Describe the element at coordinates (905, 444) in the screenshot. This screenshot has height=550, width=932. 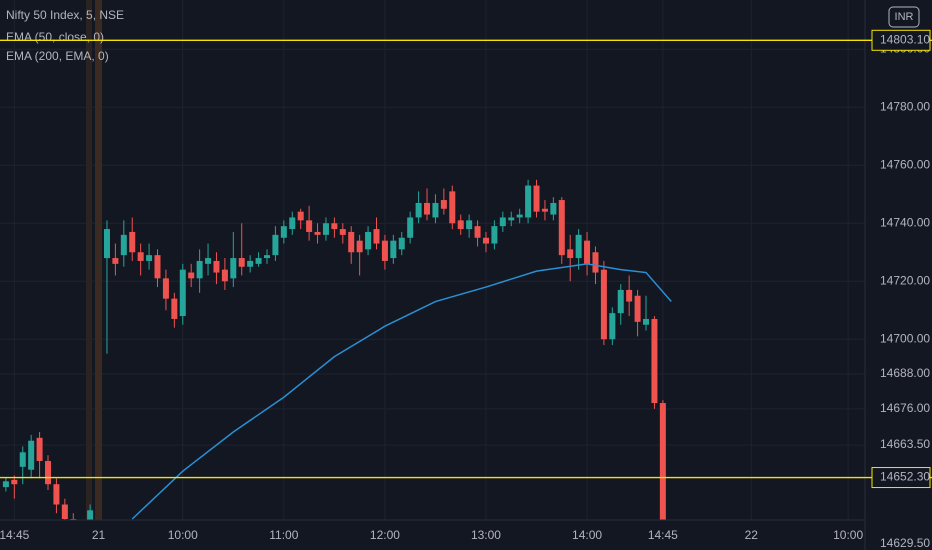
I see `y-tick-label: 14663.50` at that location.